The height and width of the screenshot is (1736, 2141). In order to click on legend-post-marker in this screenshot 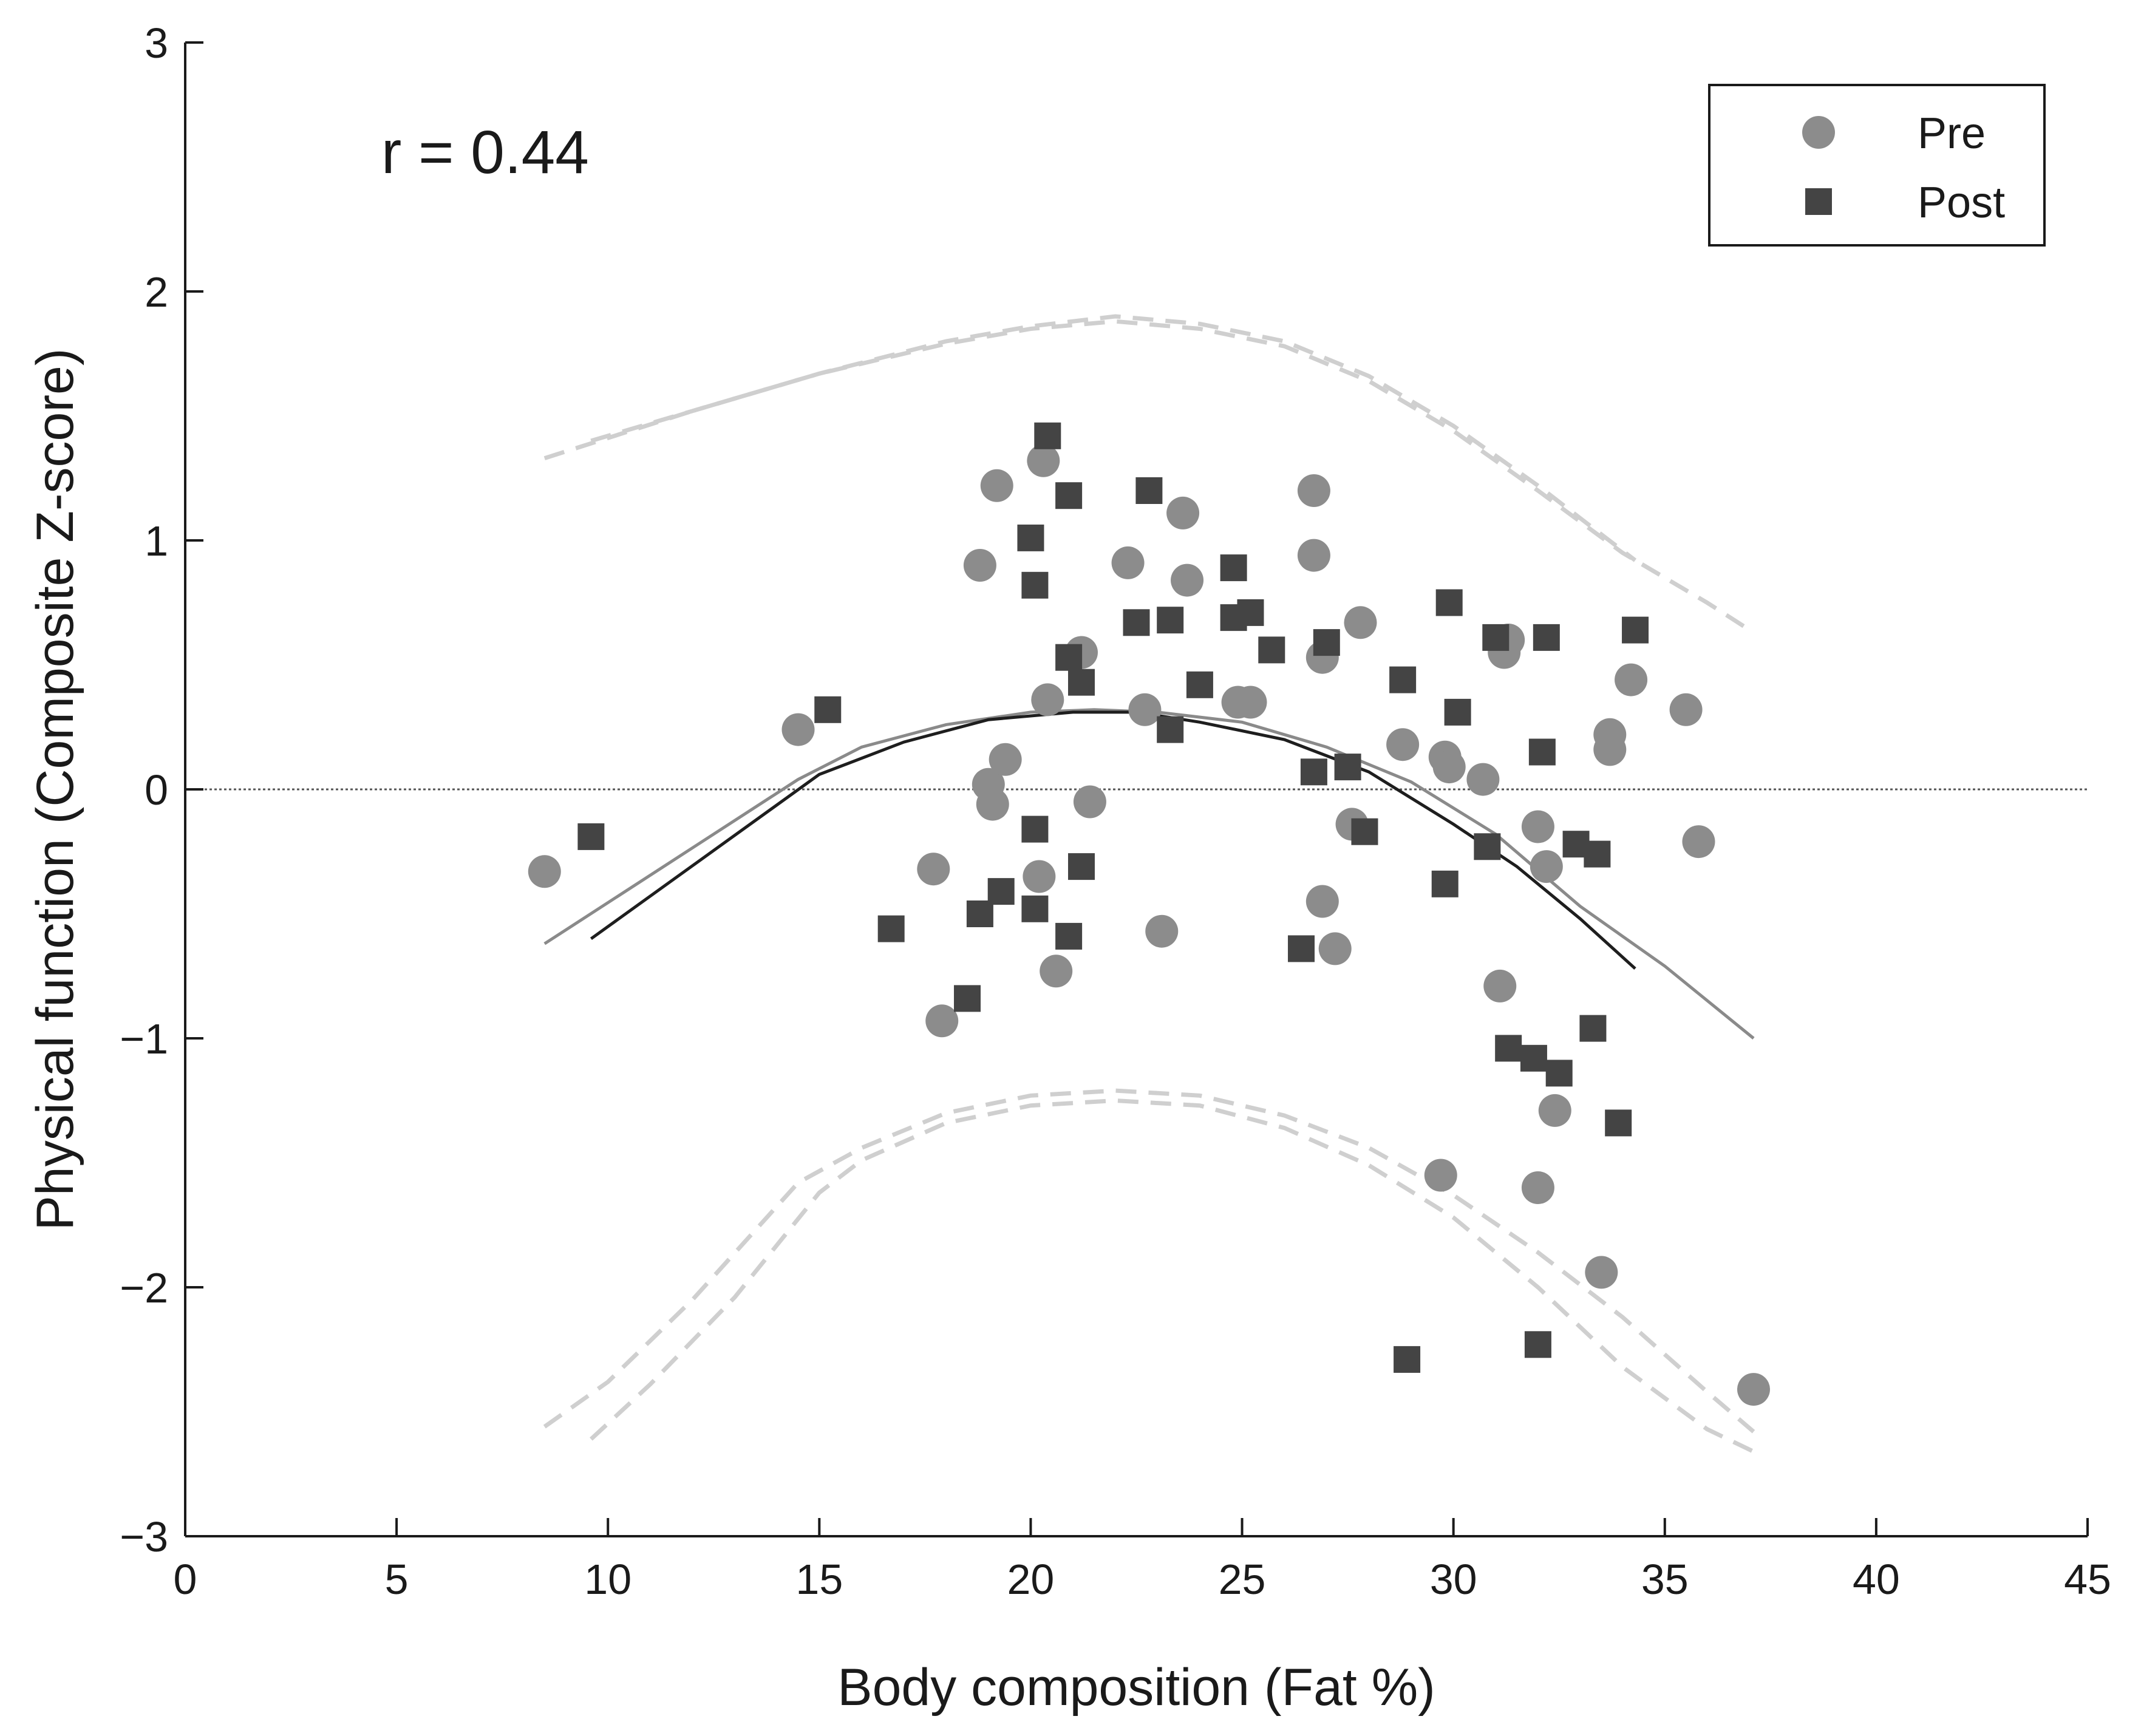, I will do `click(1819, 201)`.